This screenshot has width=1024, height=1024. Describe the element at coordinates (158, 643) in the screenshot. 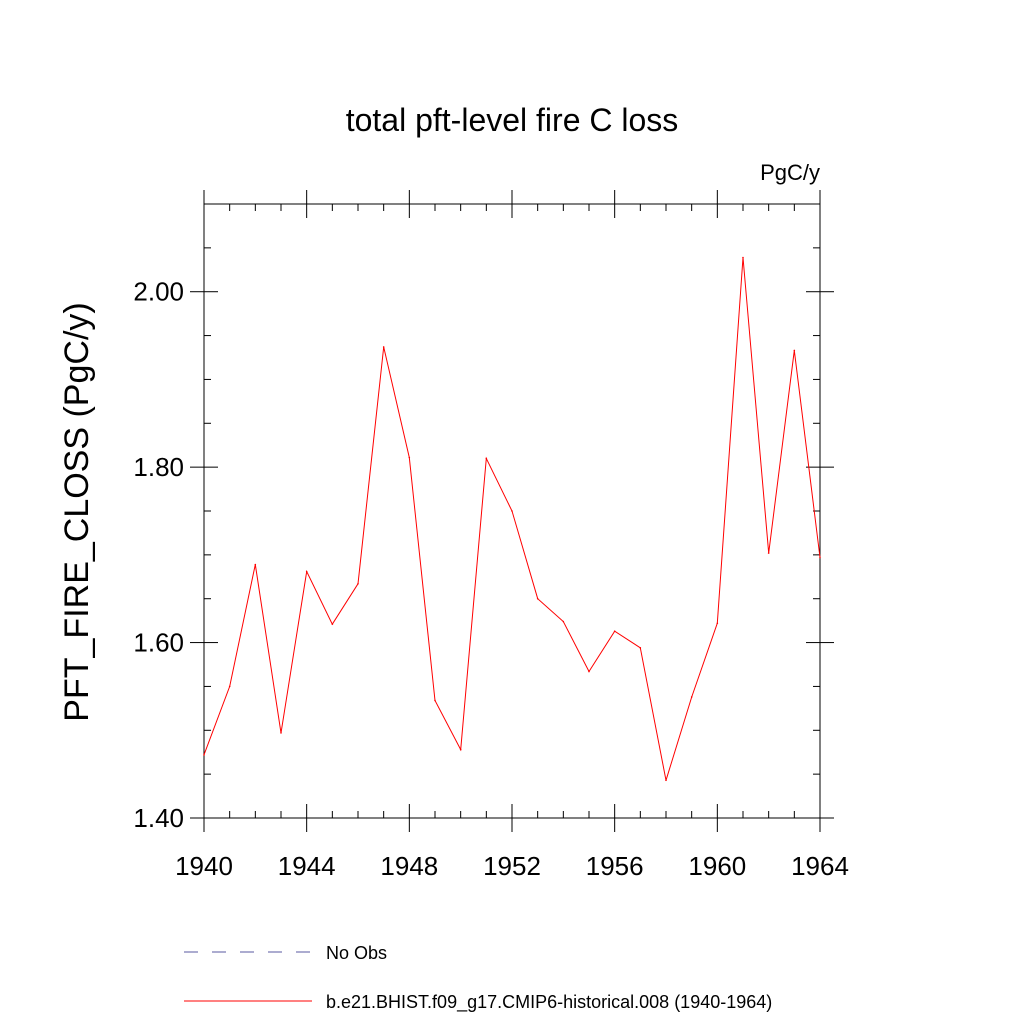

I see `y-tick-label: 1.60` at that location.